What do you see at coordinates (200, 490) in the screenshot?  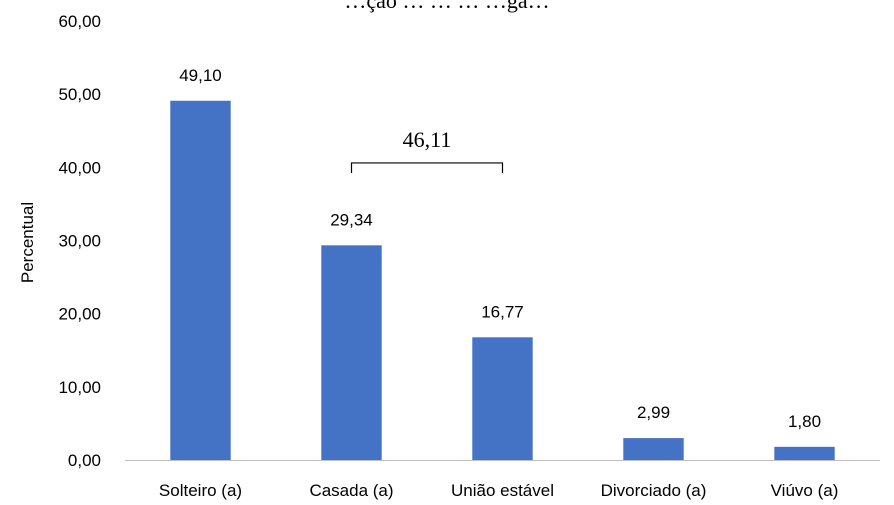 I see `x-tick-label: Solteiro (a)` at bounding box center [200, 490].